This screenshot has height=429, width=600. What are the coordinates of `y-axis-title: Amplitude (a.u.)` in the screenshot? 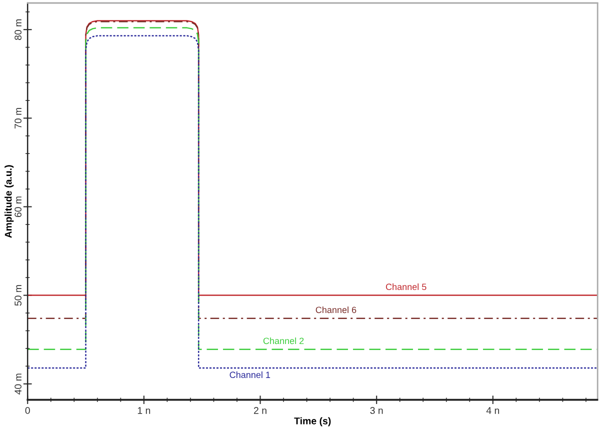 It's located at (9, 201).